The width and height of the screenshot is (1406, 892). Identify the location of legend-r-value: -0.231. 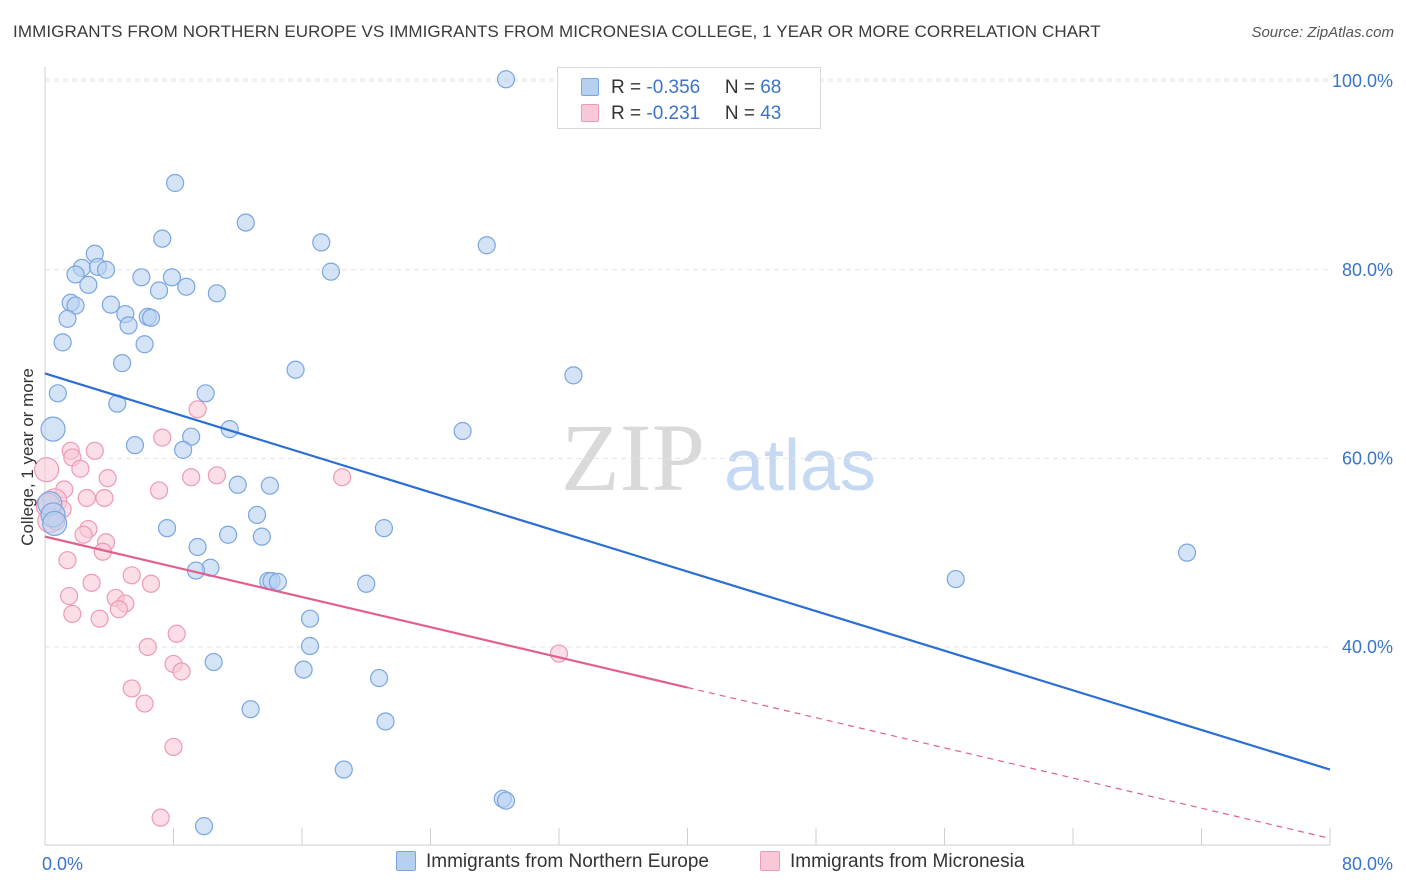
(673, 113).